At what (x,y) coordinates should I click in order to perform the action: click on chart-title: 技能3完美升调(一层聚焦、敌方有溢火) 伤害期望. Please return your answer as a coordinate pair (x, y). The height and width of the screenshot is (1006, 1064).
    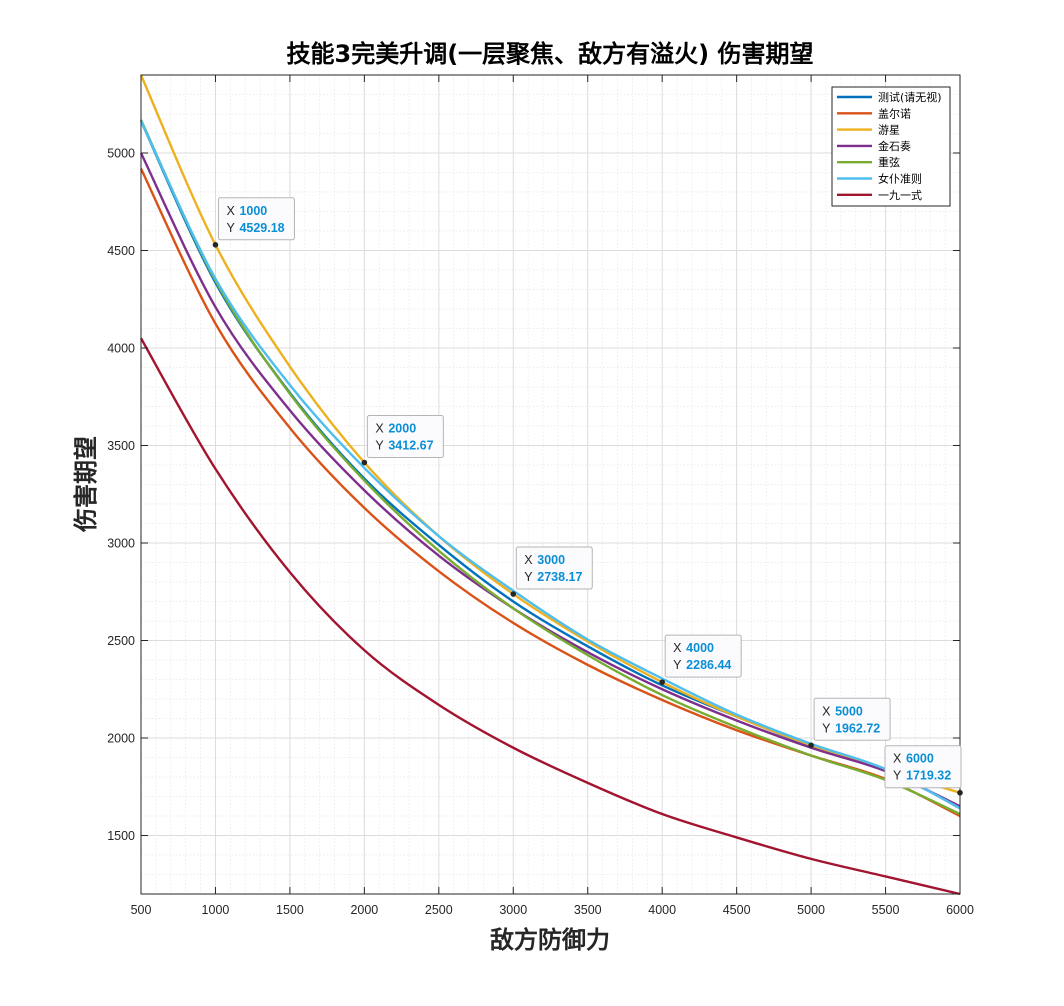
    Looking at the image, I should click on (550, 54).